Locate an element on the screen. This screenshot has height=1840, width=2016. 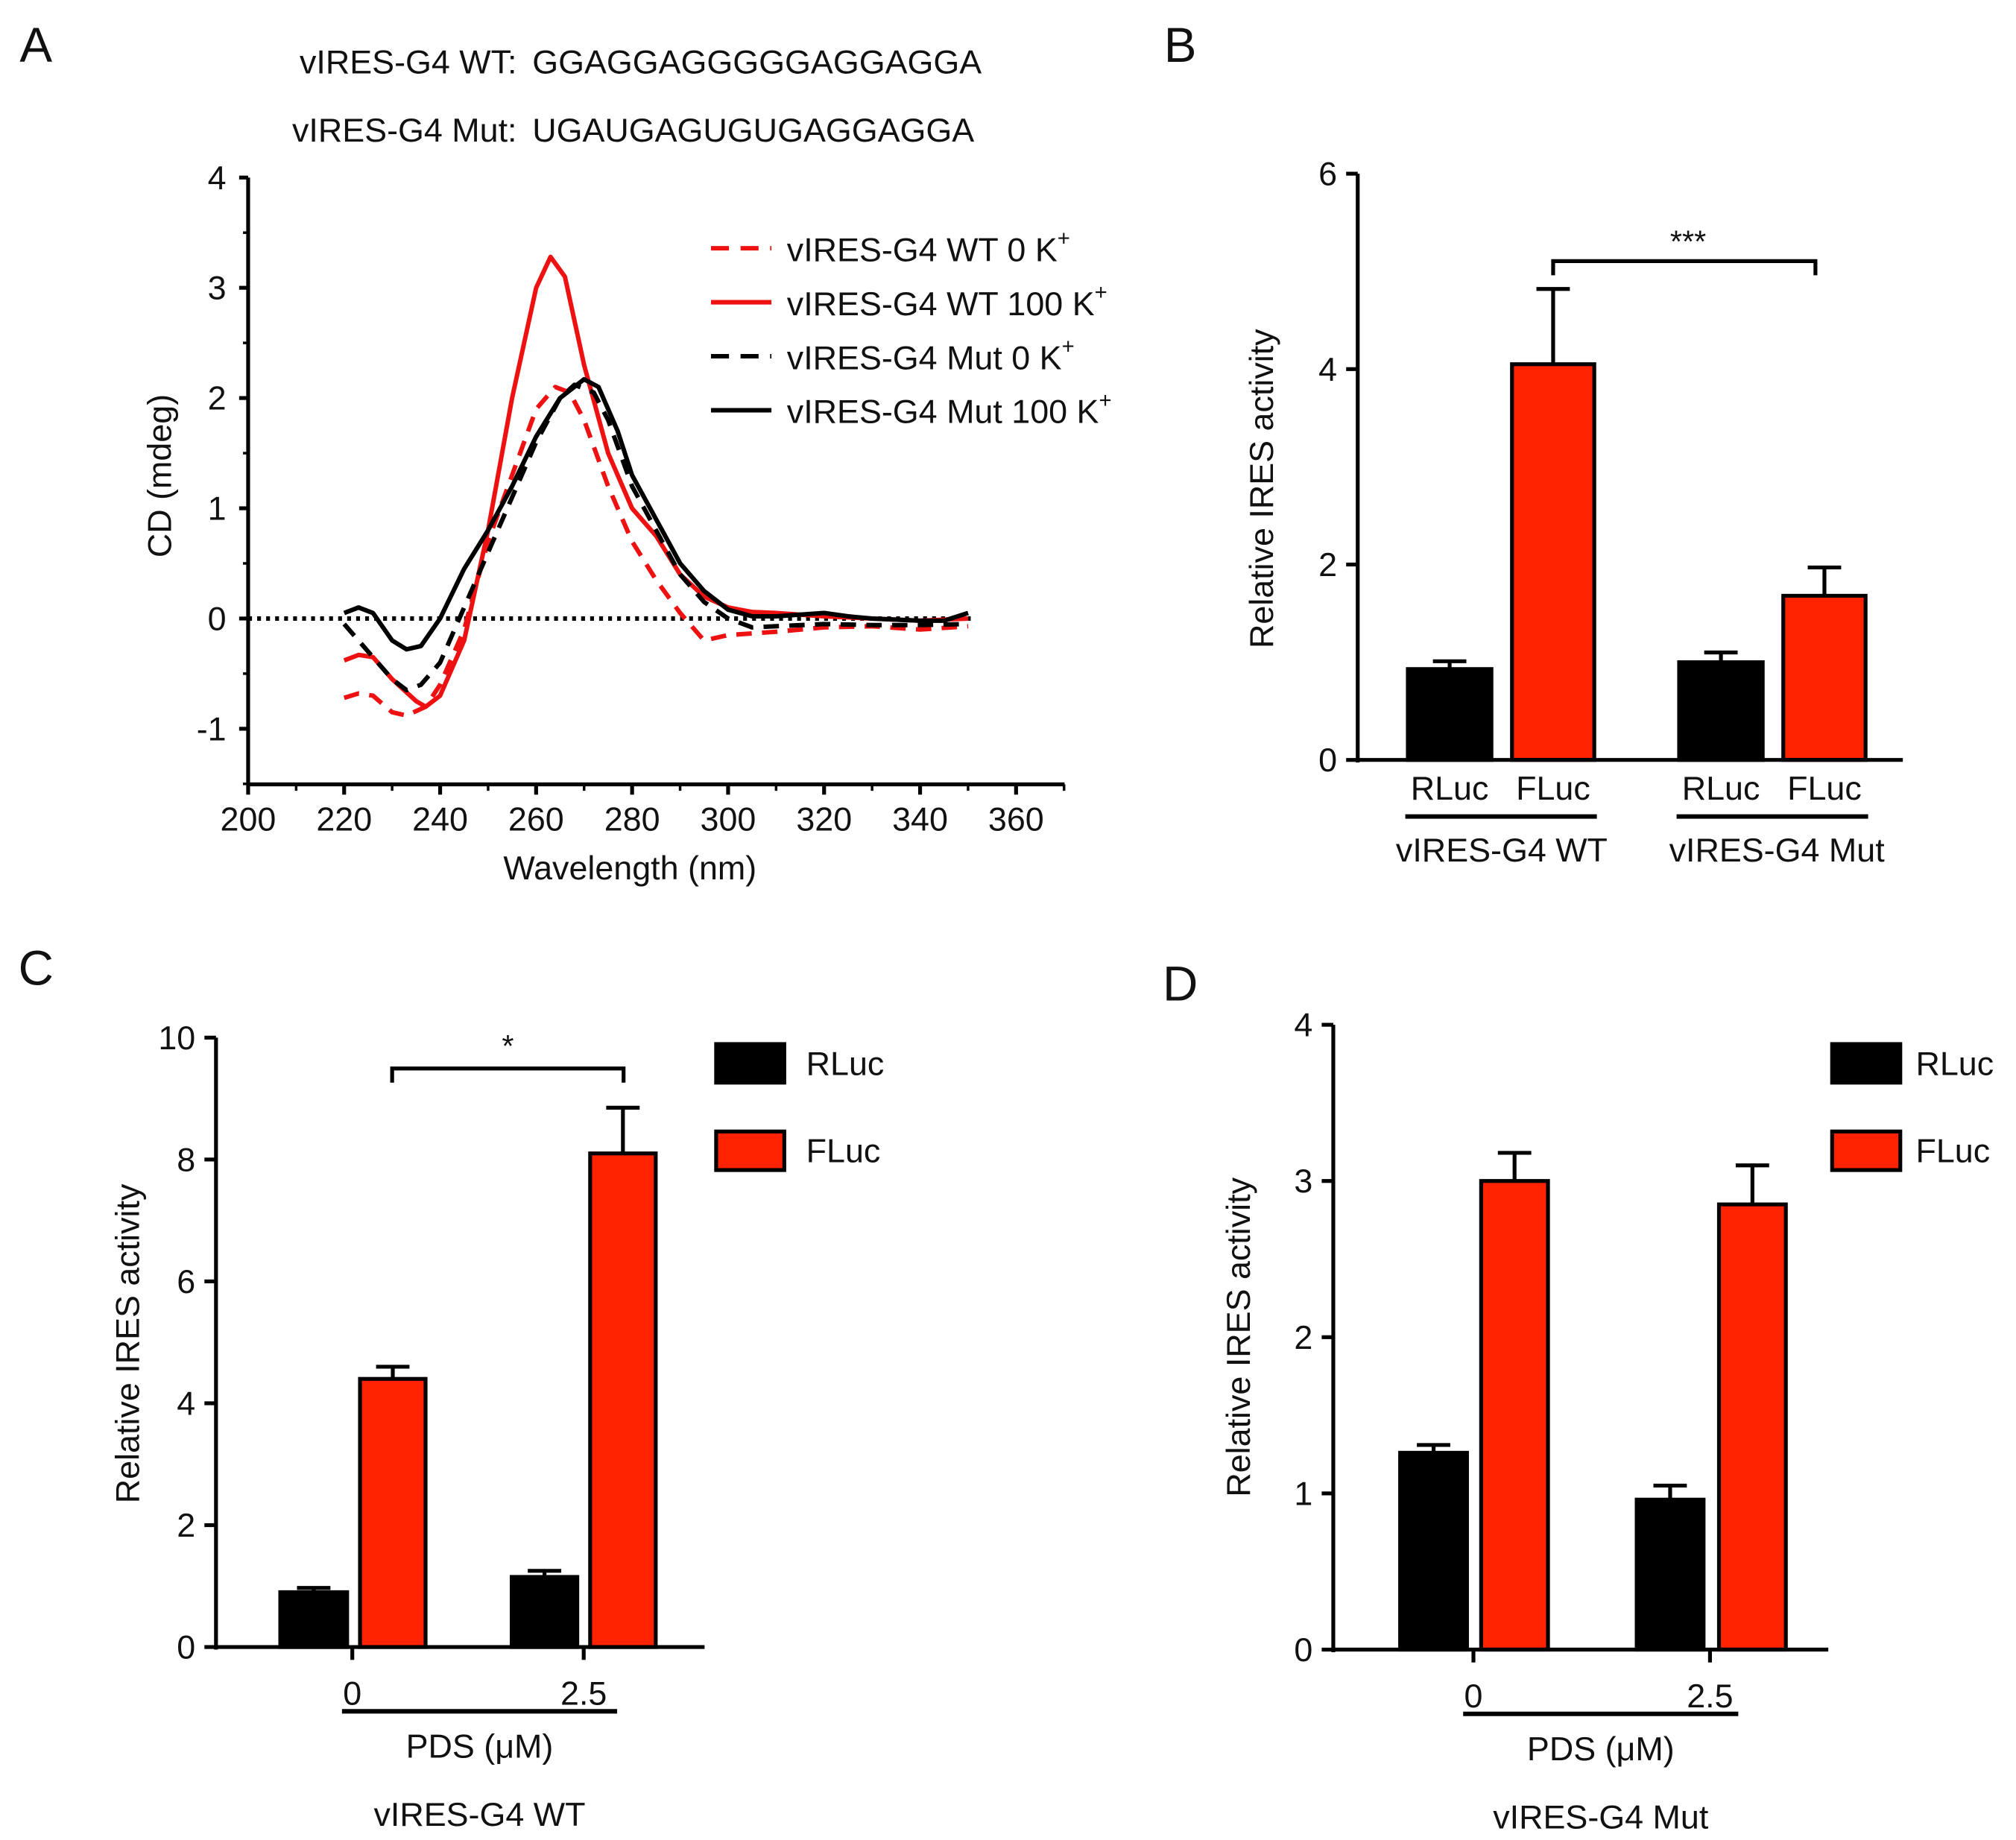
x-tick-label: 200 is located at coordinates (249, 819).